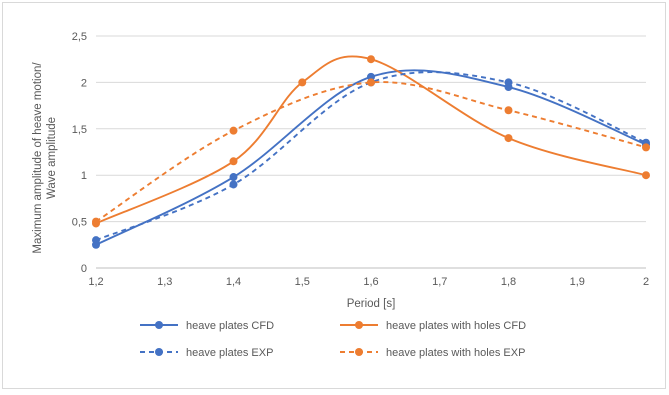  I want to click on y-axis-label-line-1: Maximum amplitude of heave motion/, so click(38, 158).